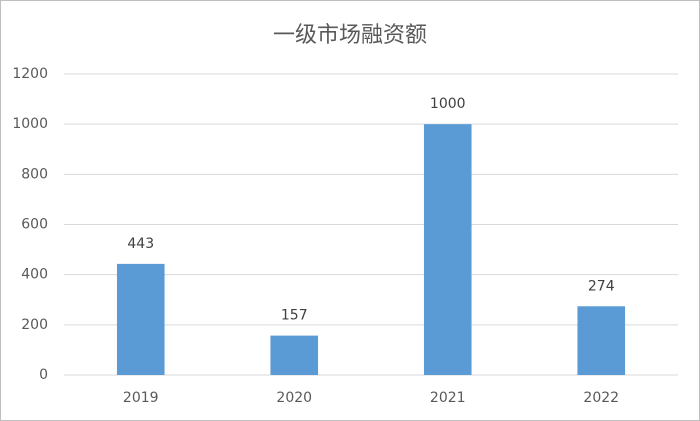 The height and width of the screenshot is (421, 700). Describe the element at coordinates (34, 225) in the screenshot. I see `y-tick-label: 600` at that location.